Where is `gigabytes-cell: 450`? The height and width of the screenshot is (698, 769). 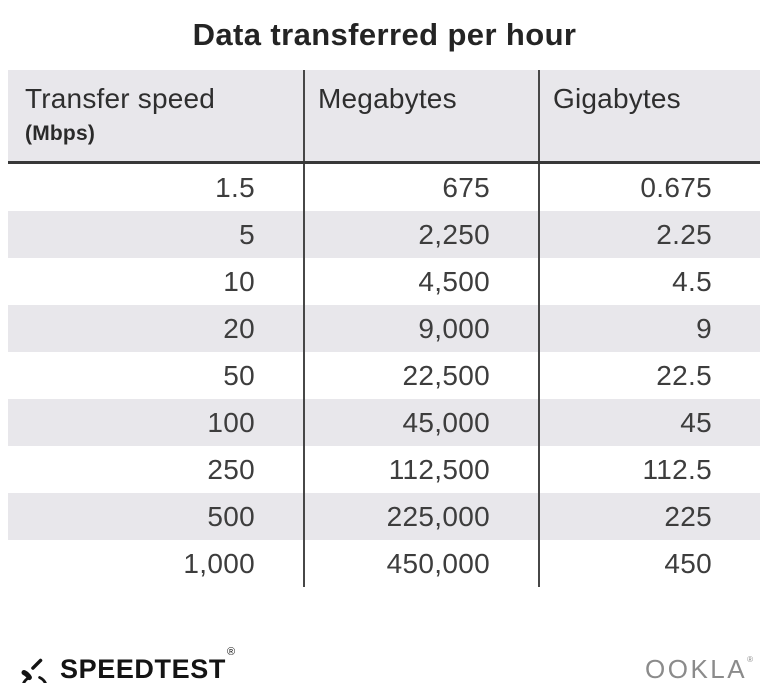
gigabytes-cell: 450 is located at coordinates (649, 563).